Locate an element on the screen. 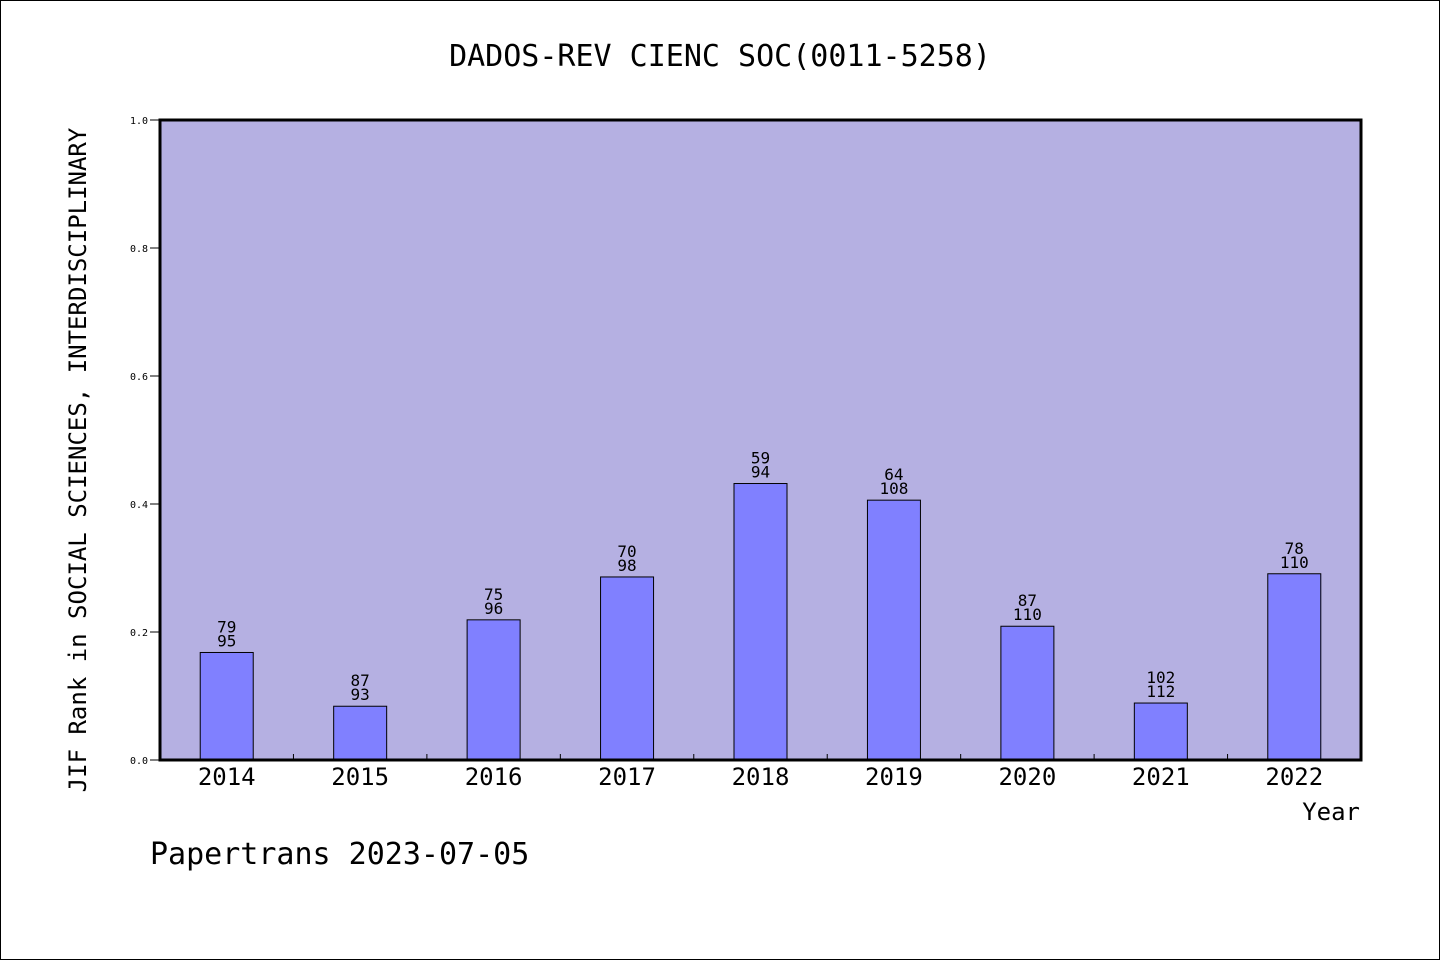 Image resolution: width=1440 pixels, height=965 pixels. bar-2020 is located at coordinates (1027, 693).